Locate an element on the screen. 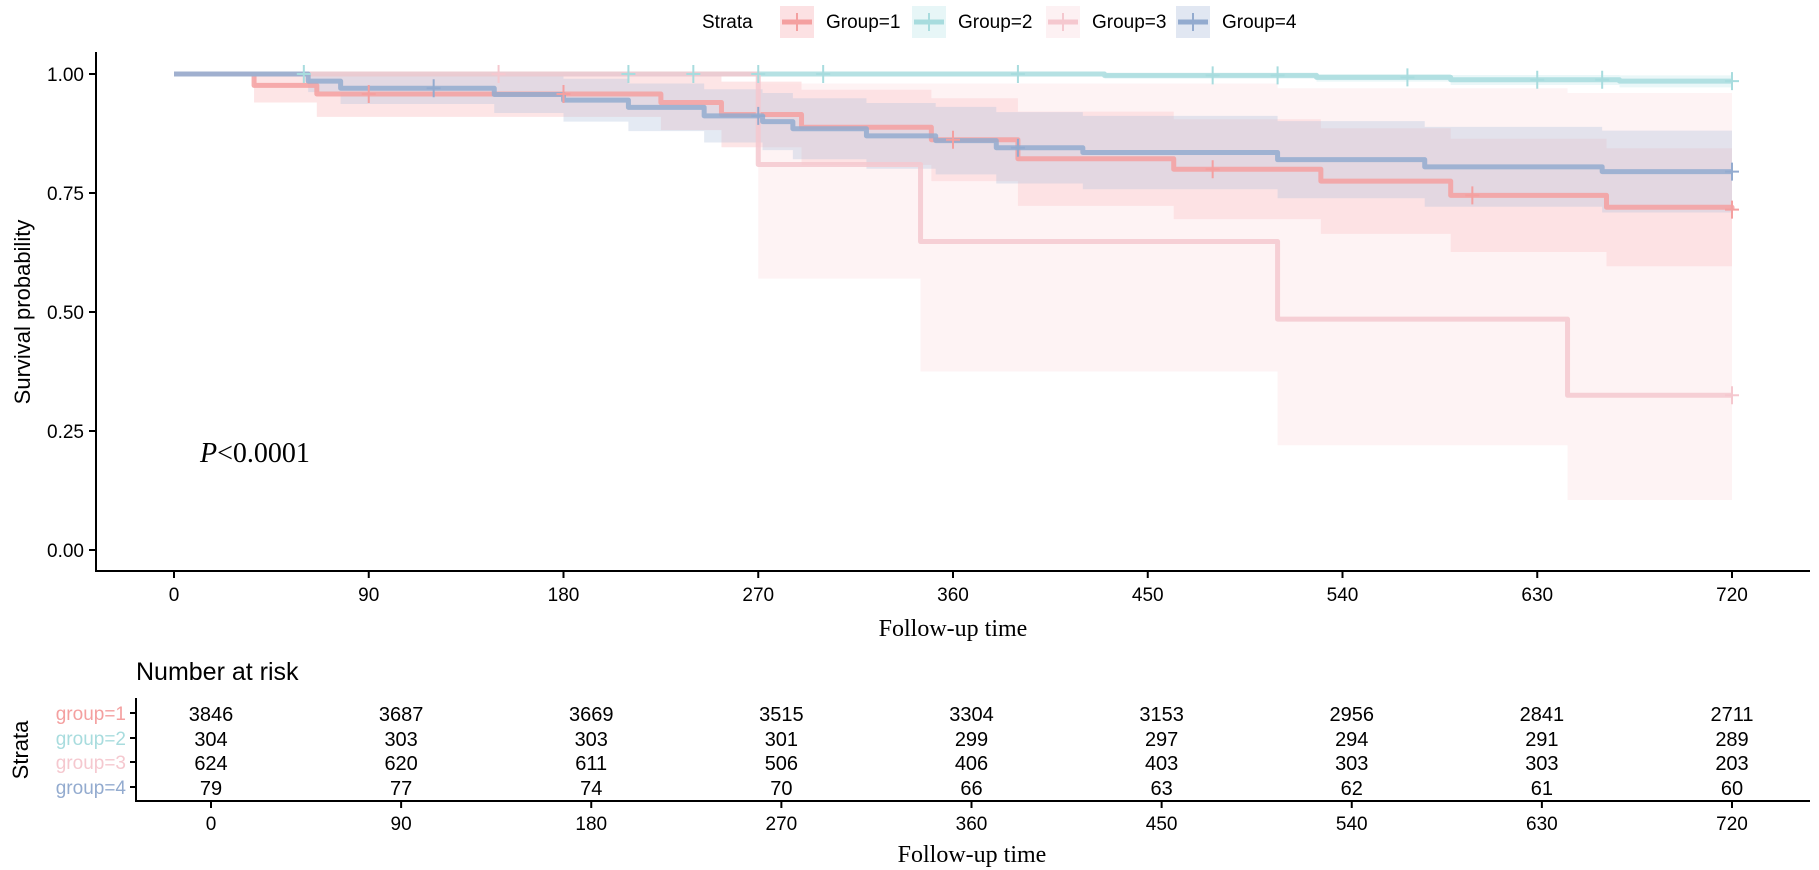  risk-x-tick-label: 360 is located at coordinates (972, 824).